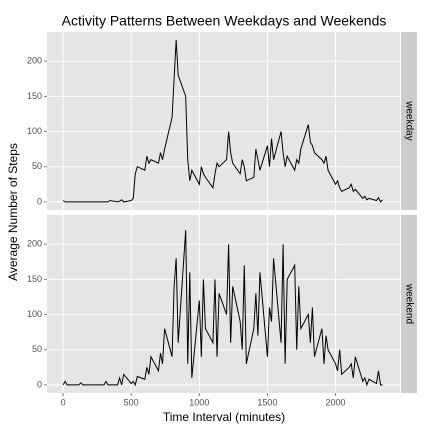  Describe the element at coordinates (63, 402) in the screenshot. I see `x-tick-label: 0` at that location.